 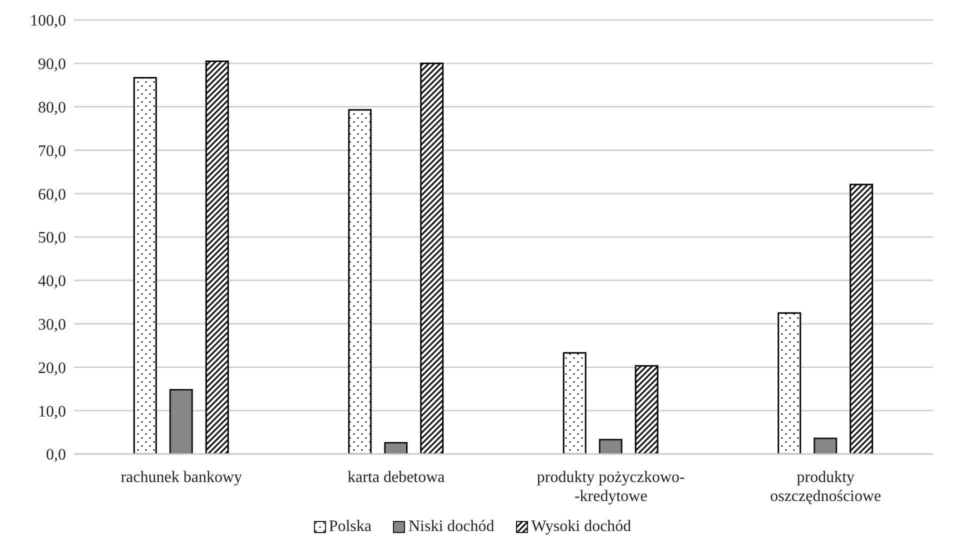 I want to click on y-tick-label: 90,0, so click(x=52, y=65).